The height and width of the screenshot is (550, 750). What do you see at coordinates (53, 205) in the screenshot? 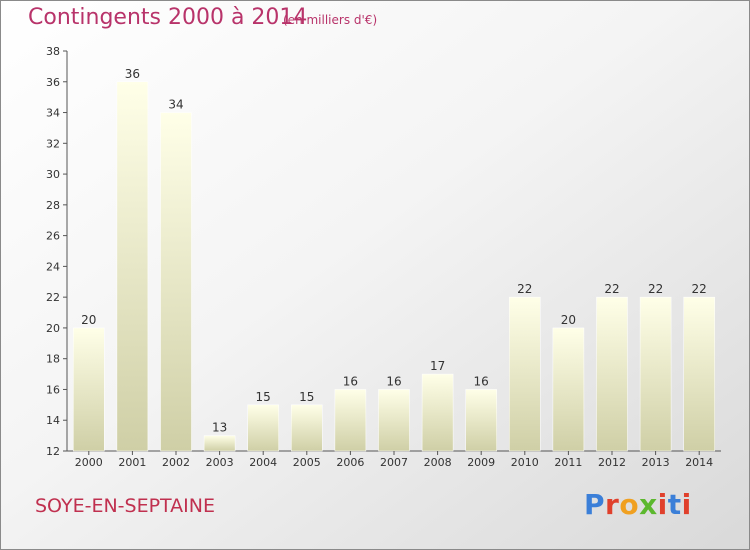
I see `y-tick-label: 28` at bounding box center [53, 205].